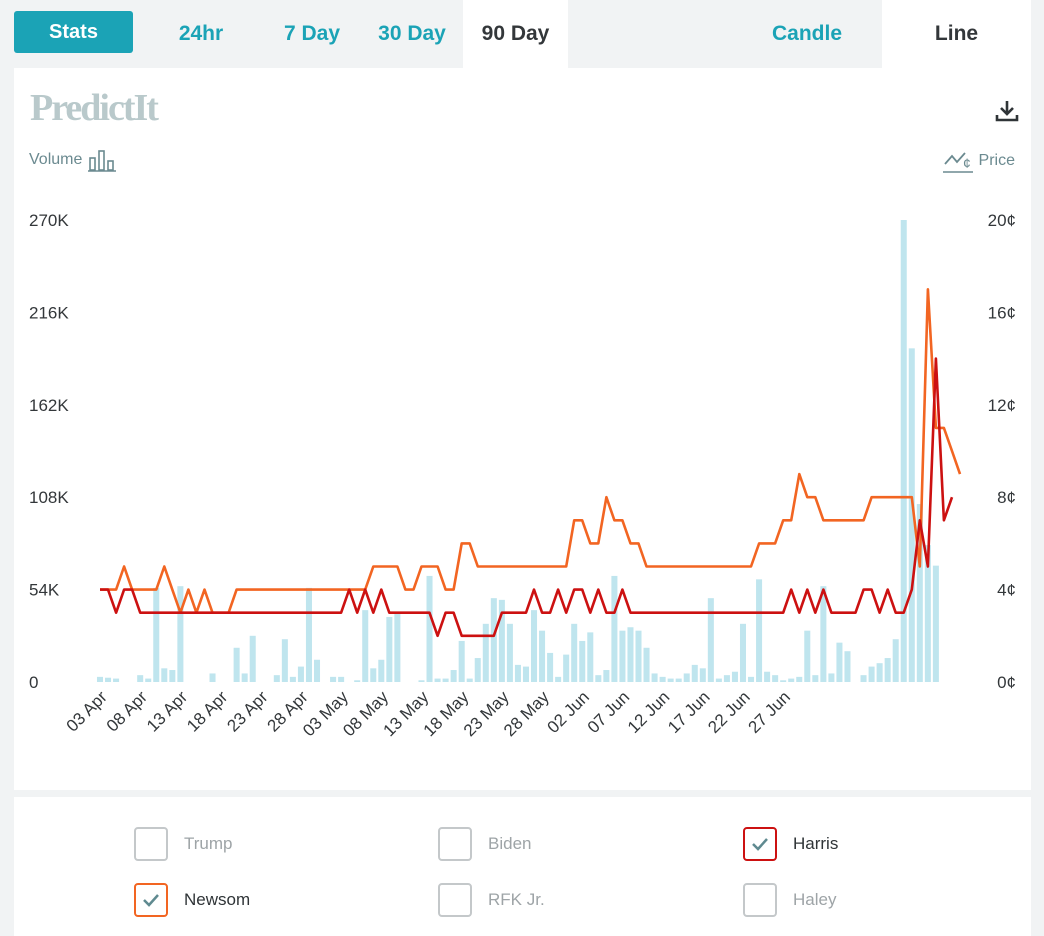 The width and height of the screenshot is (1044, 936). Describe the element at coordinates (94, 108) in the screenshot. I see `predictit-logo: PredictIt` at that location.